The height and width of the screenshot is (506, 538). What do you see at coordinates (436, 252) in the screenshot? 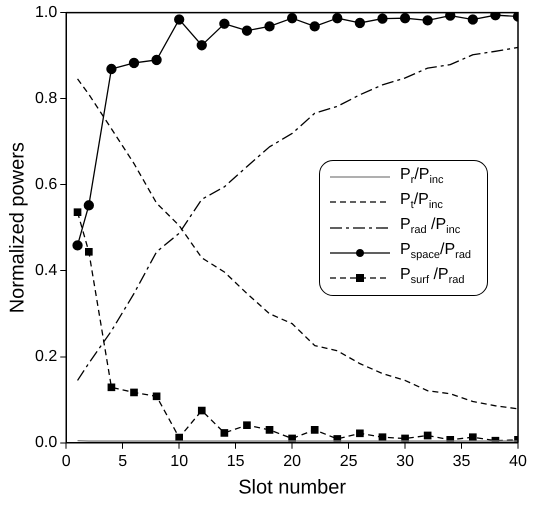
I see `legend-label: P$_{space}$/P$_{rad}$` at bounding box center [436, 252].